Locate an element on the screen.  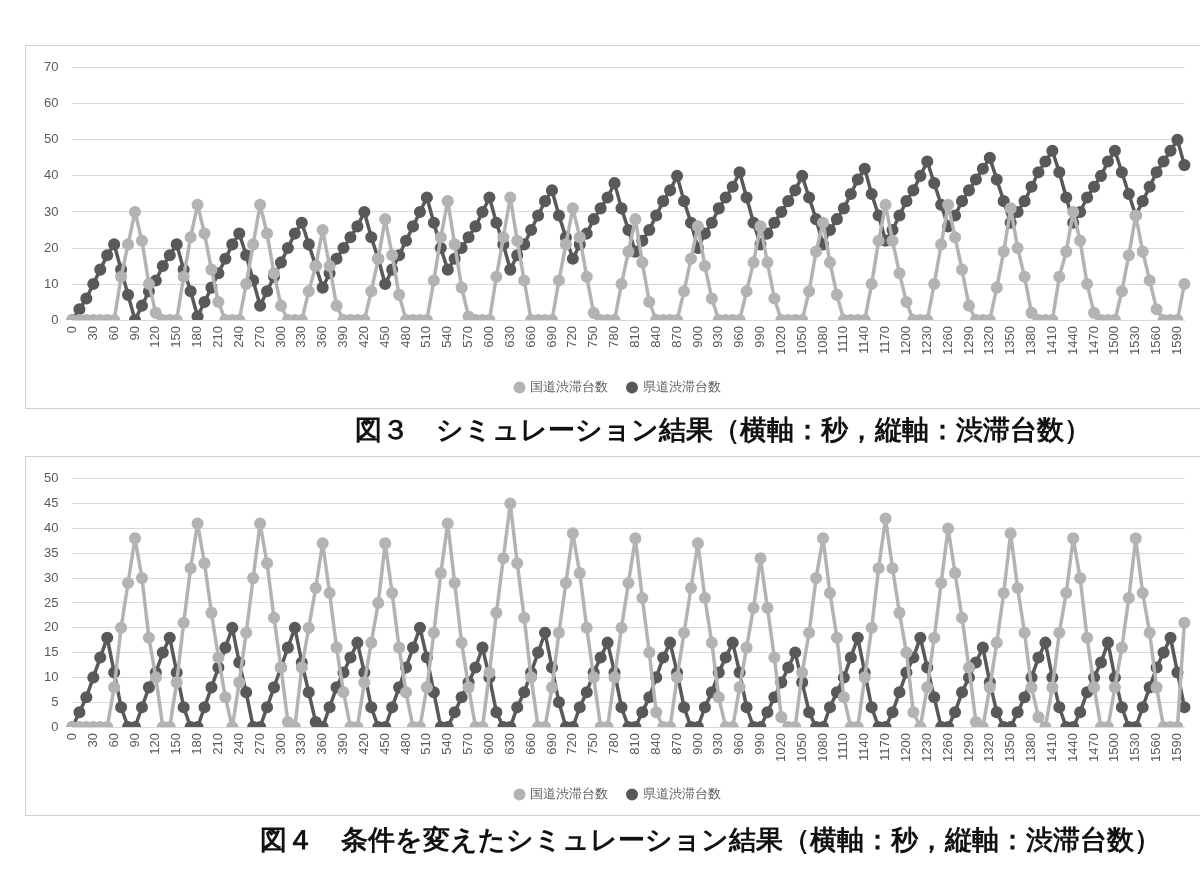
x-tick-label: 1530 is located at coordinates (1135, 747).